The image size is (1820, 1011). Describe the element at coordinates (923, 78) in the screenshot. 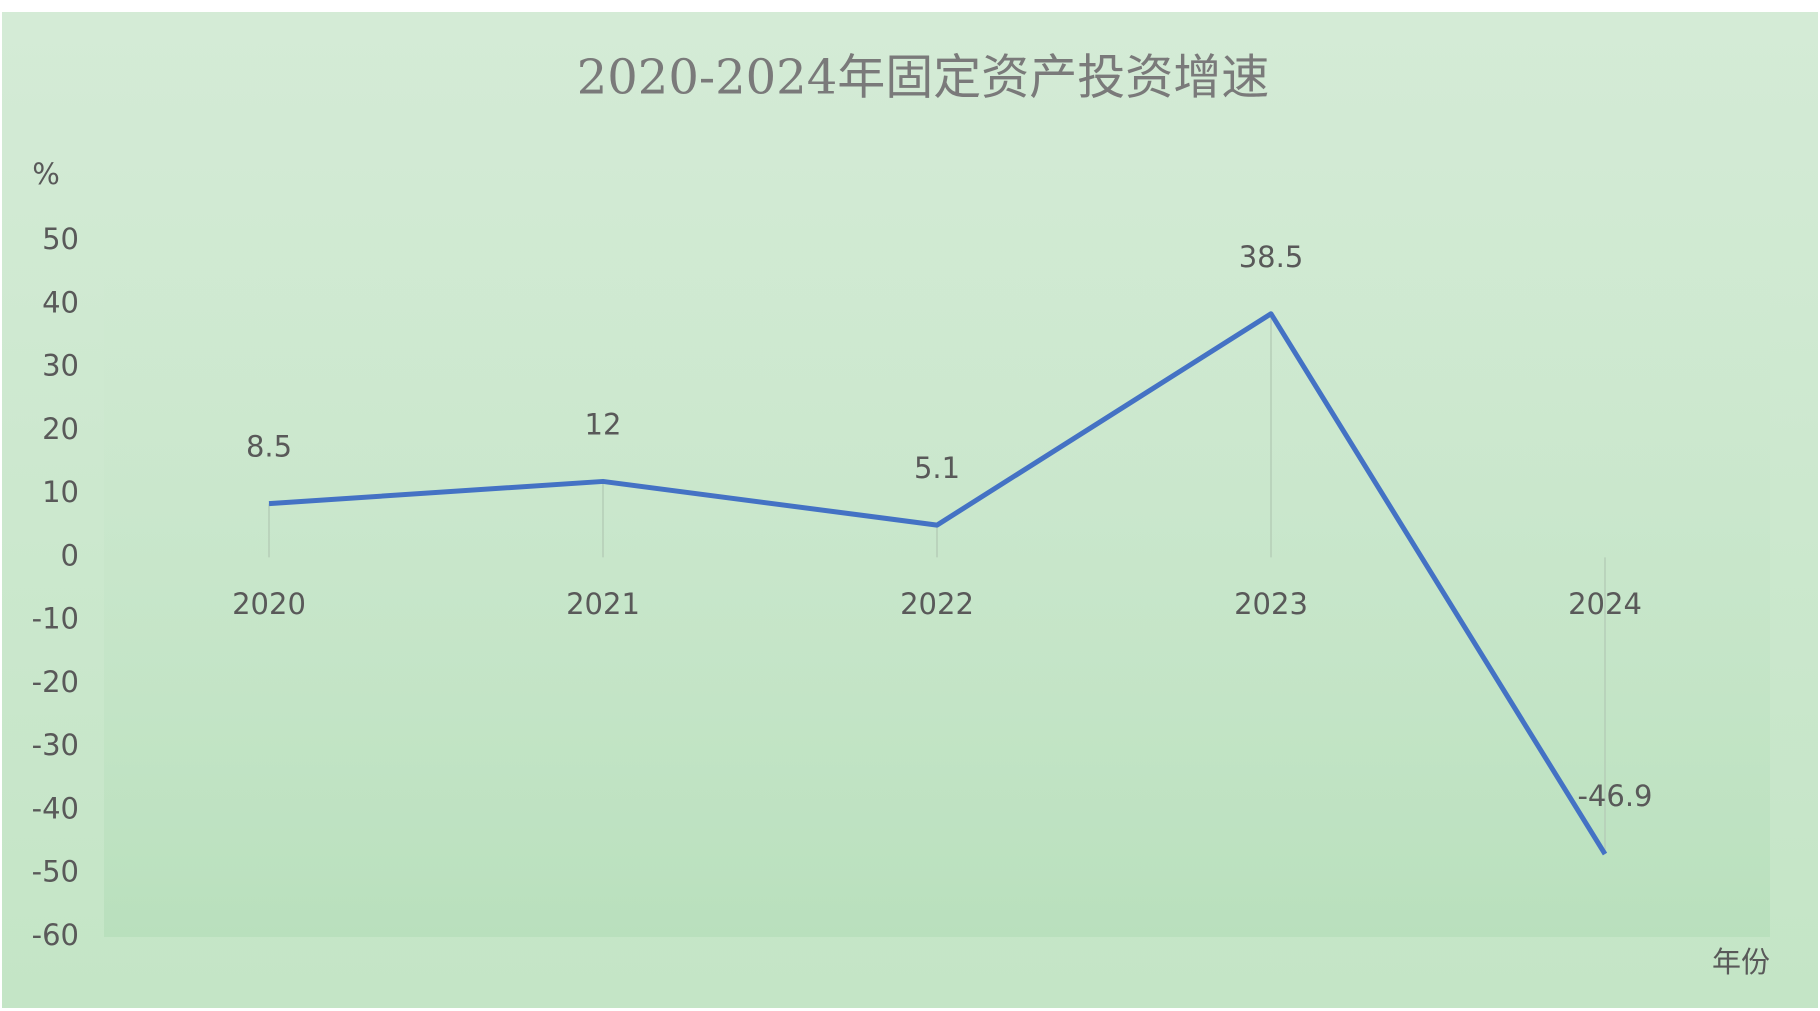

I see `chart-title: 2020-2024年固定资产投资增速` at that location.